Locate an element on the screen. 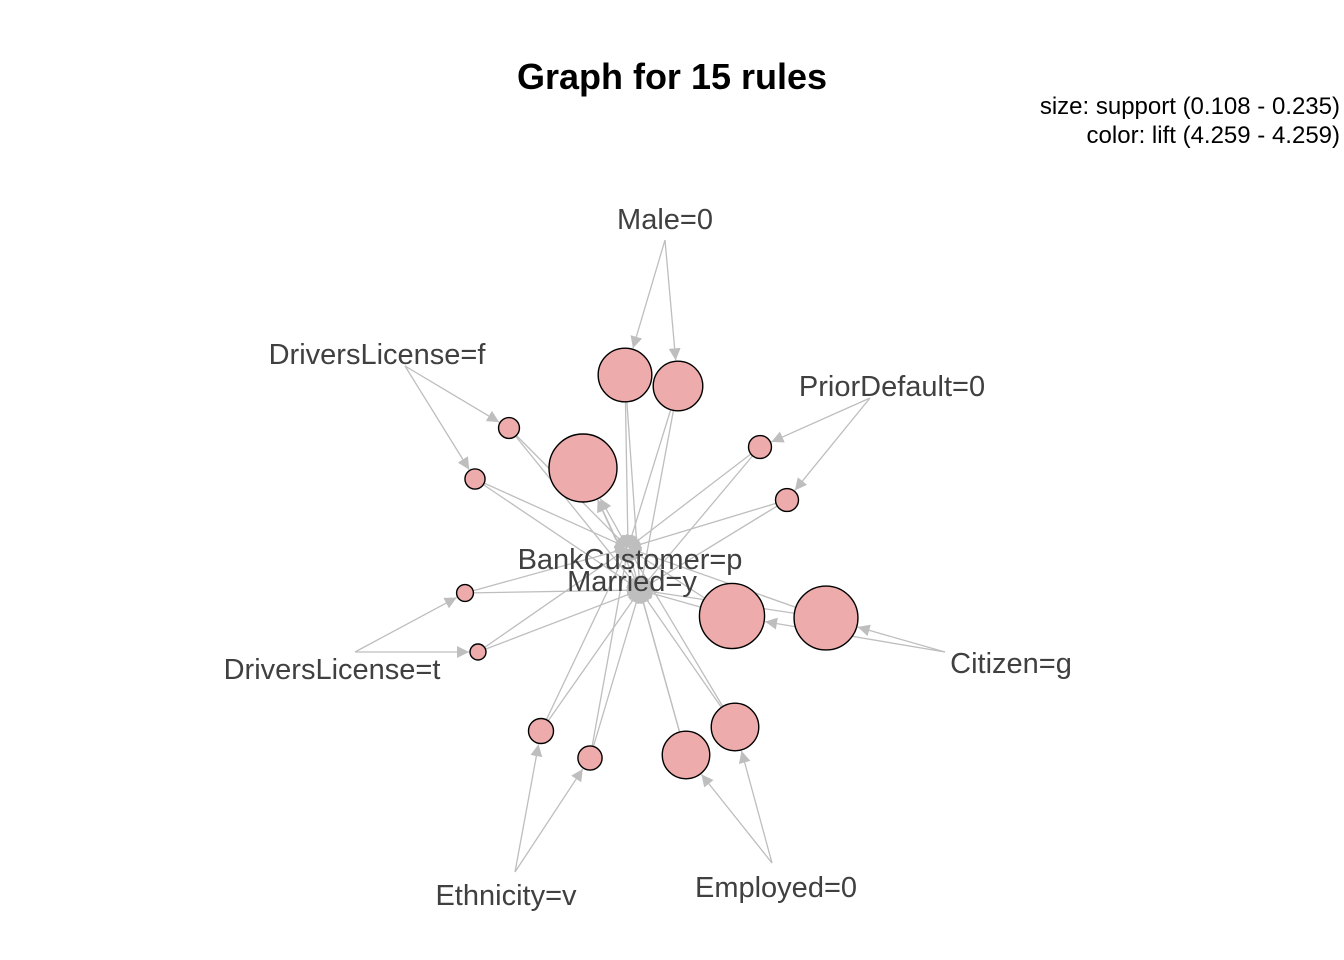 The image size is (1344, 960). edge-r10-to-bankp is located at coordinates (546, 569).